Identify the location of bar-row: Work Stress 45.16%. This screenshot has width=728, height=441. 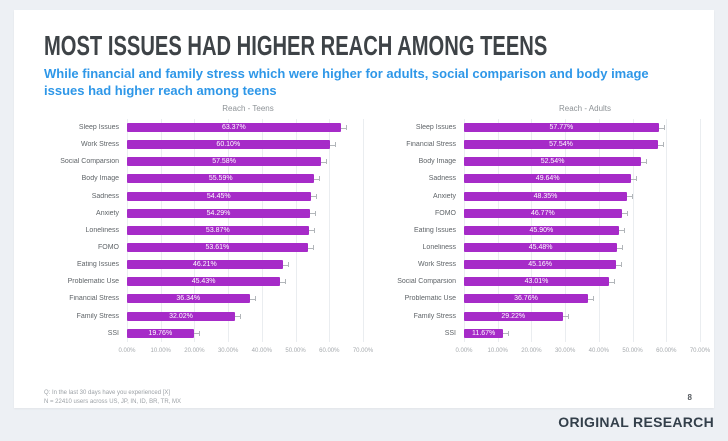
(534, 265).